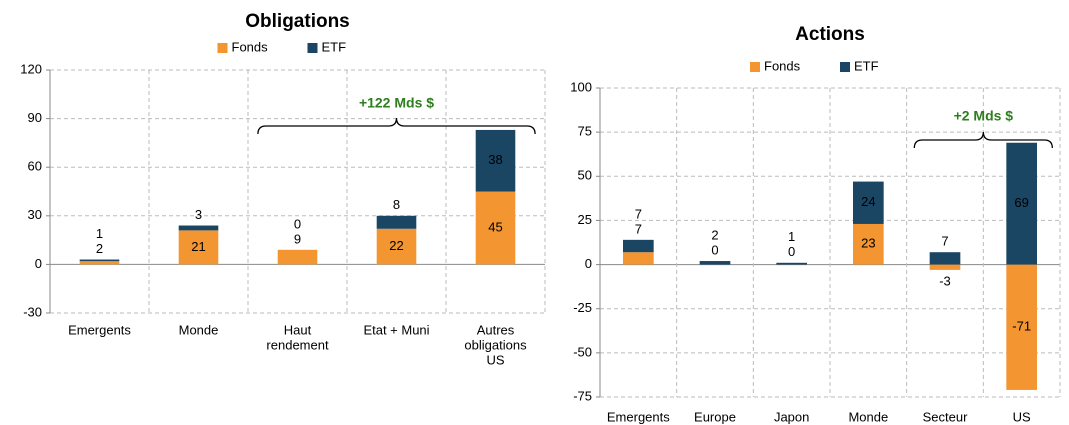 Image resolution: width=1069 pixels, height=425 pixels. Describe the element at coordinates (35, 214) in the screenshot. I see `y-tick-label: 30` at that location.